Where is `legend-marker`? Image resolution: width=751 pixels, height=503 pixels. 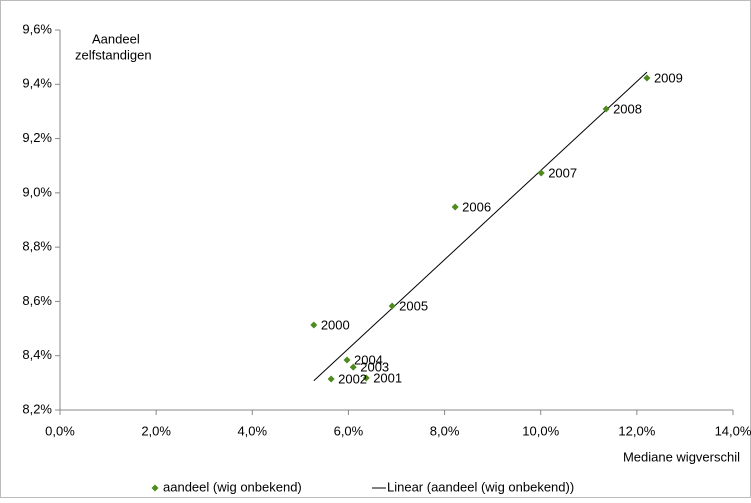
legend-marker is located at coordinates (155, 488).